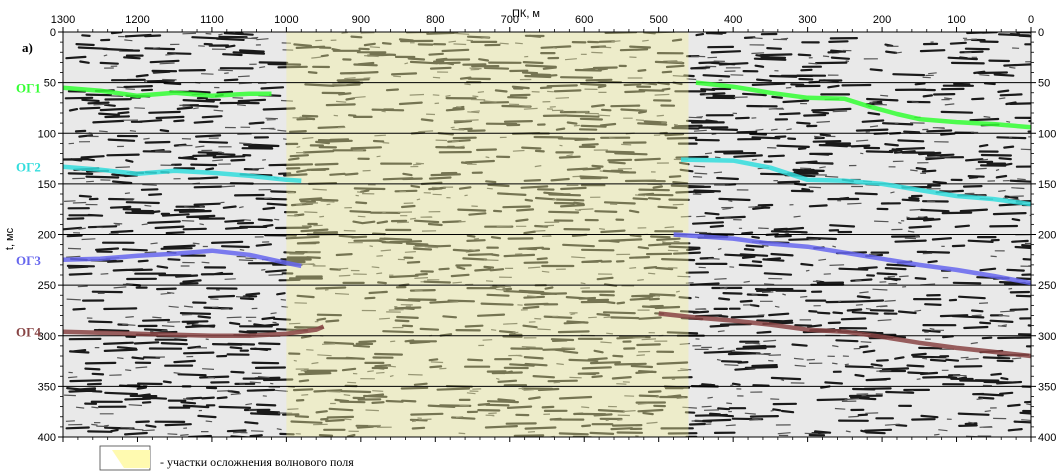  What do you see at coordinates (47, 286) in the screenshot?
I see `y-tick-label-left: 250` at bounding box center [47, 286].